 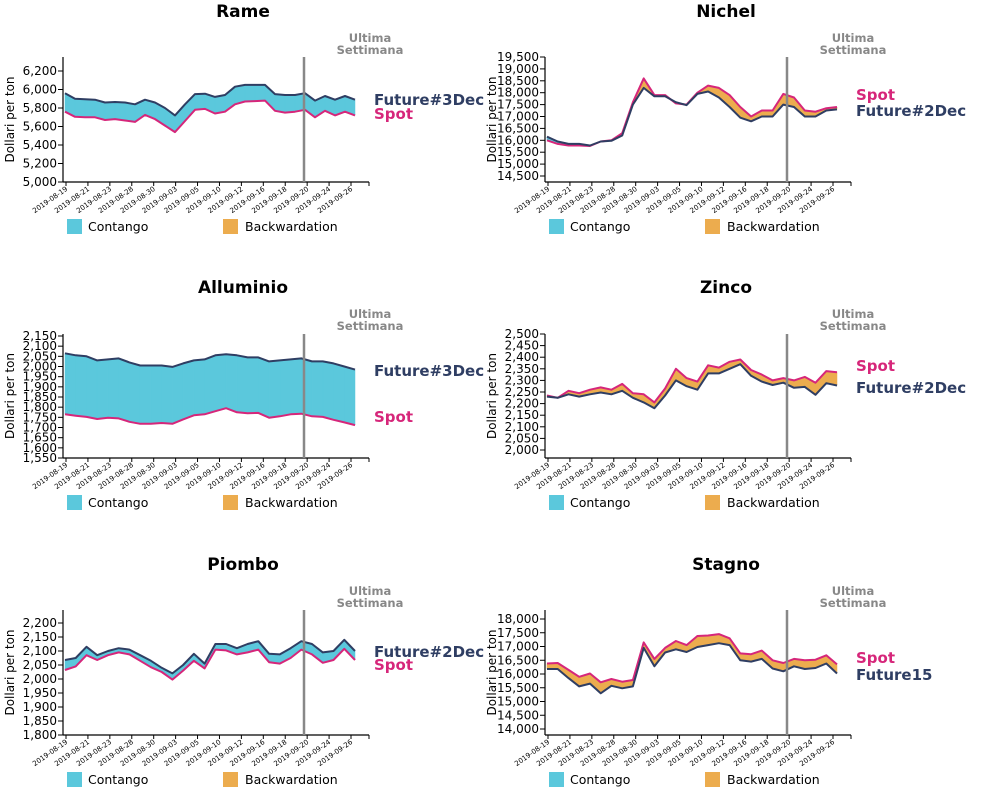 What do you see at coordinates (40, 145) in the screenshot?
I see `y-tick-label: 5,400` at bounding box center [40, 145].